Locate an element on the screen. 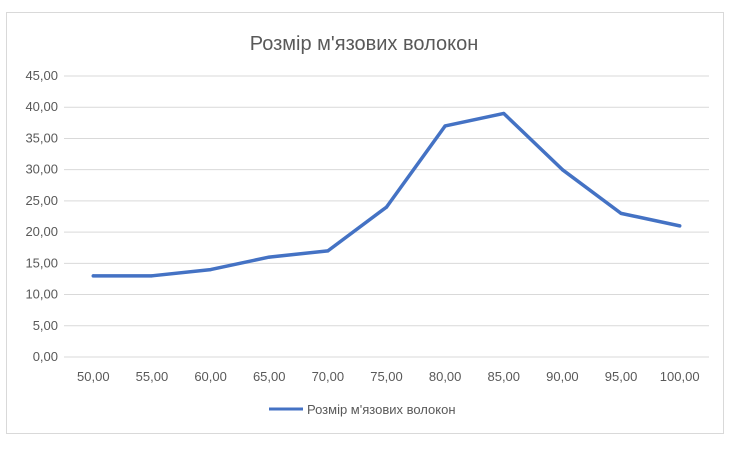  x-tick-label: 80,00 is located at coordinates (445, 376).